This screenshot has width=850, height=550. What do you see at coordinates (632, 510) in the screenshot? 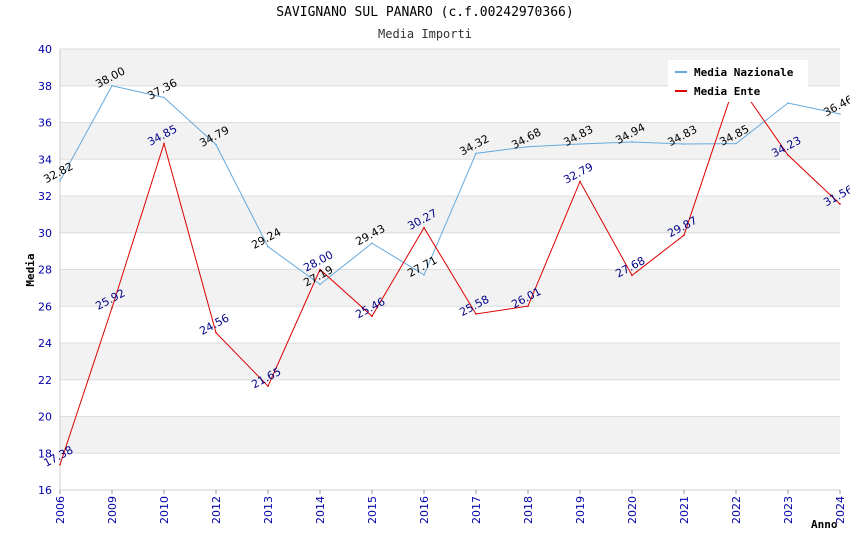
I see `x-tick-label: 2020` at bounding box center [632, 510].